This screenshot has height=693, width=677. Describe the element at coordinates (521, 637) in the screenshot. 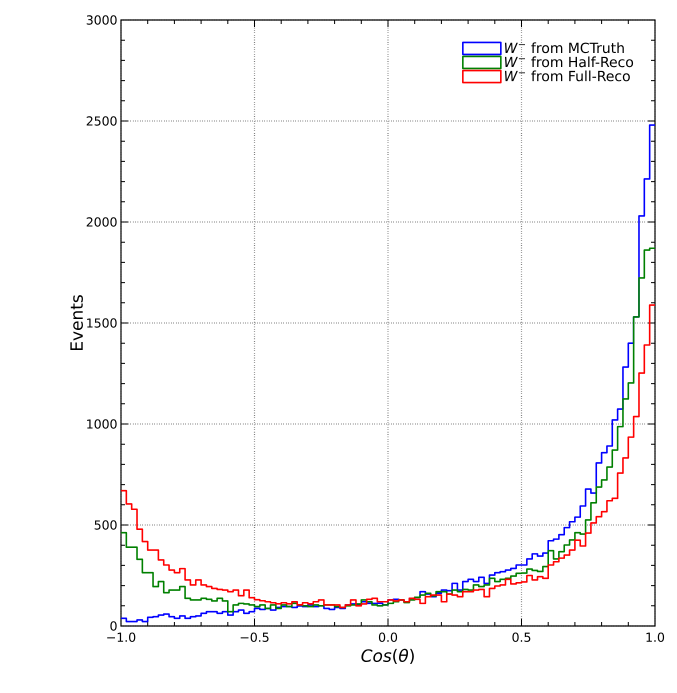

I see `x-tick-label: 0.5` at that location.